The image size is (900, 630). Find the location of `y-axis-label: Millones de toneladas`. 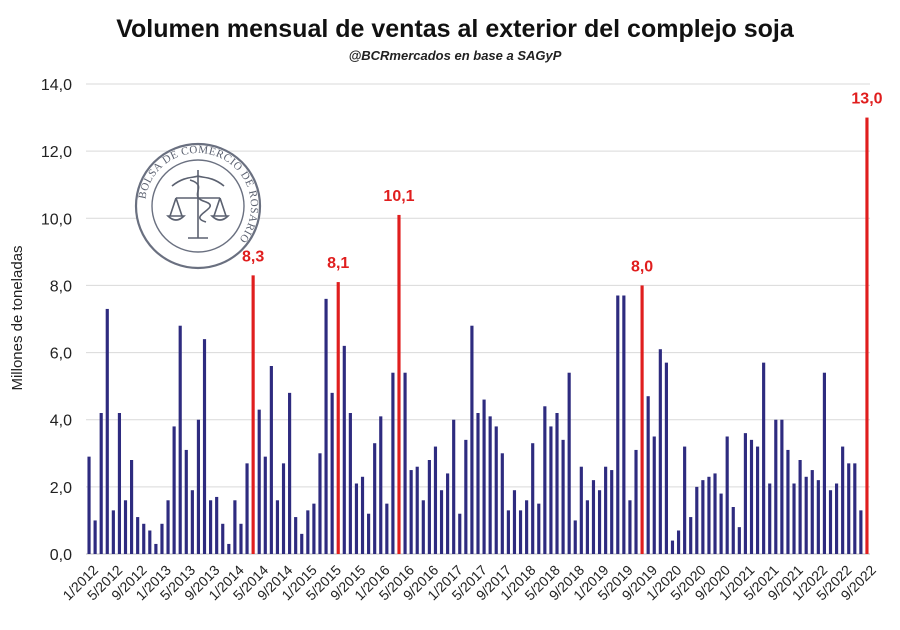

y-axis-label: Millones de toneladas is located at coordinates (17, 317).